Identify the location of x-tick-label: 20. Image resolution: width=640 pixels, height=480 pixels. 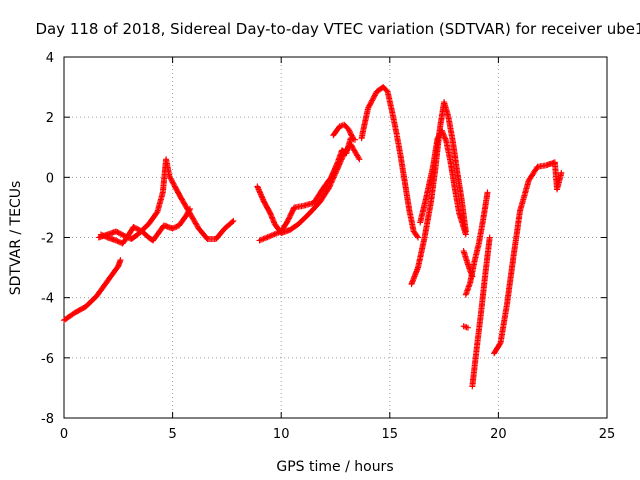
(498, 434).